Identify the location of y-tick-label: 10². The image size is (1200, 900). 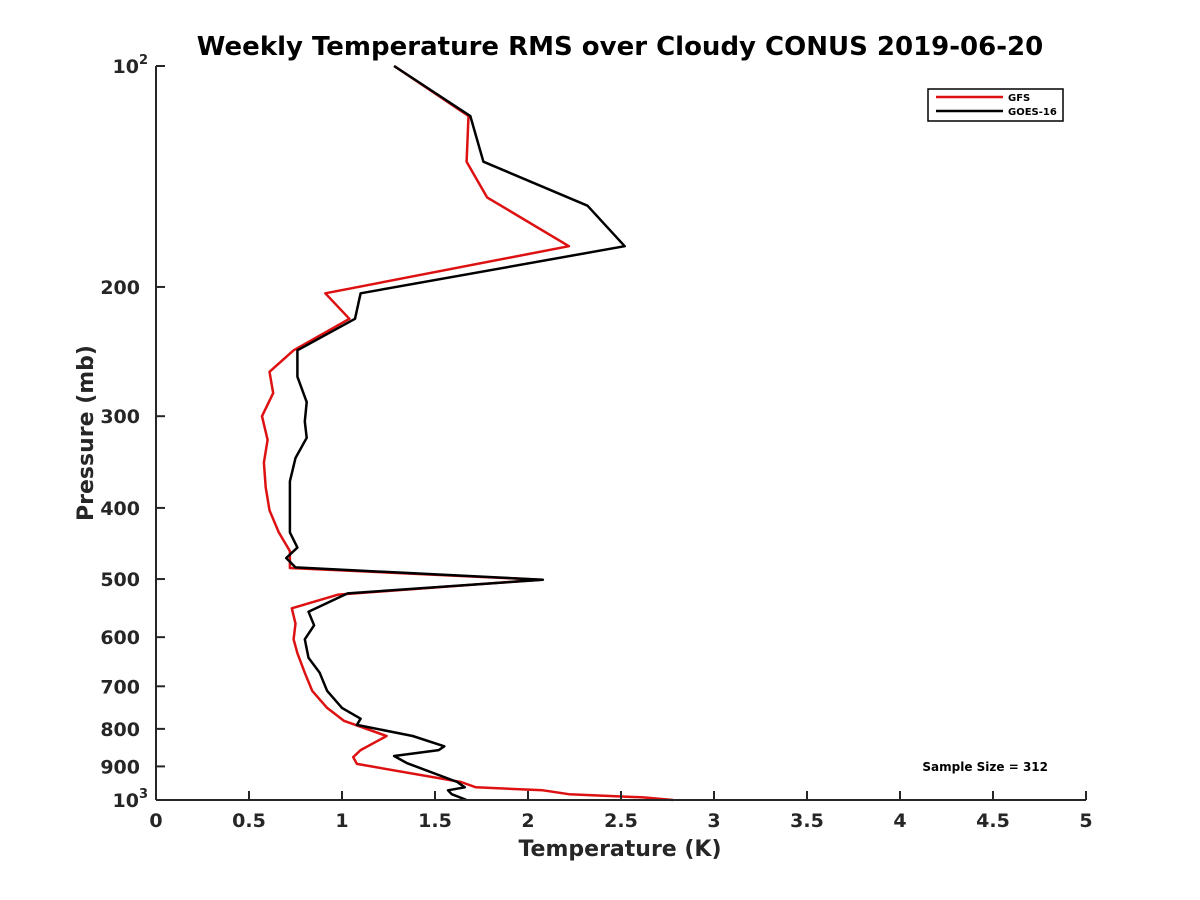
(131, 65).